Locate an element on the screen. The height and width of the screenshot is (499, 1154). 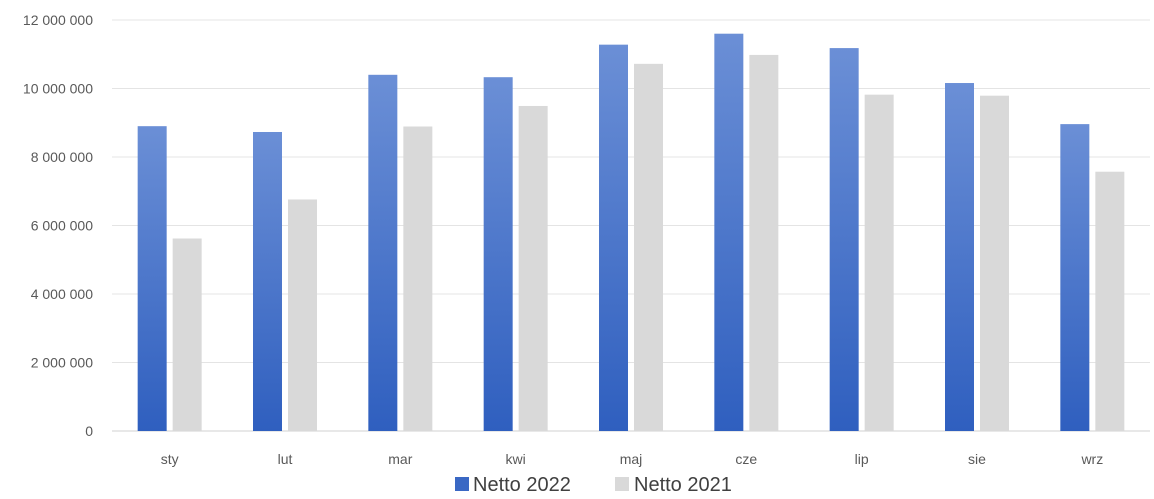
y-tick-label: 0 is located at coordinates (89, 431).